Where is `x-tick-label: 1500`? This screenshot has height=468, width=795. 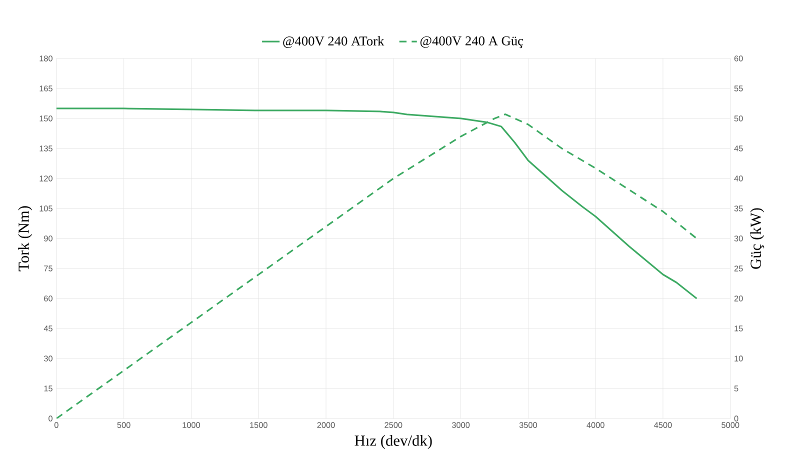 x-tick-label: 1500 is located at coordinates (259, 425).